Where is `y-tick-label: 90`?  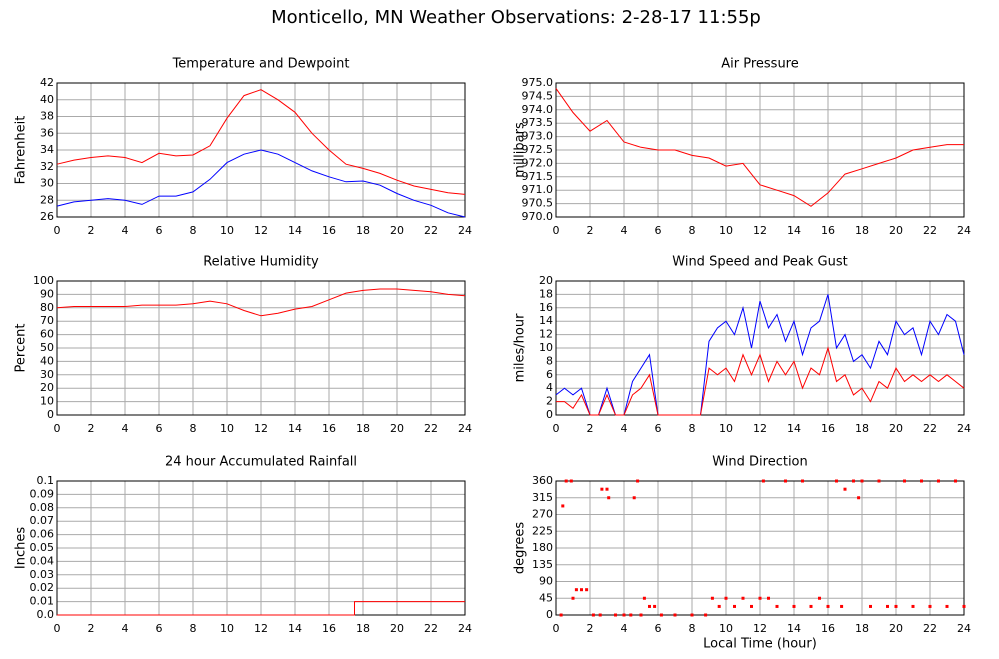
y-tick-label: 90 is located at coordinates (47, 293).